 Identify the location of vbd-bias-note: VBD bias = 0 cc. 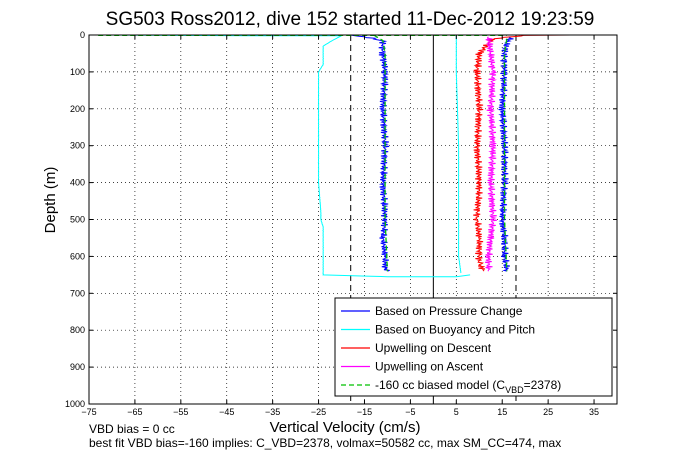
(132, 429).